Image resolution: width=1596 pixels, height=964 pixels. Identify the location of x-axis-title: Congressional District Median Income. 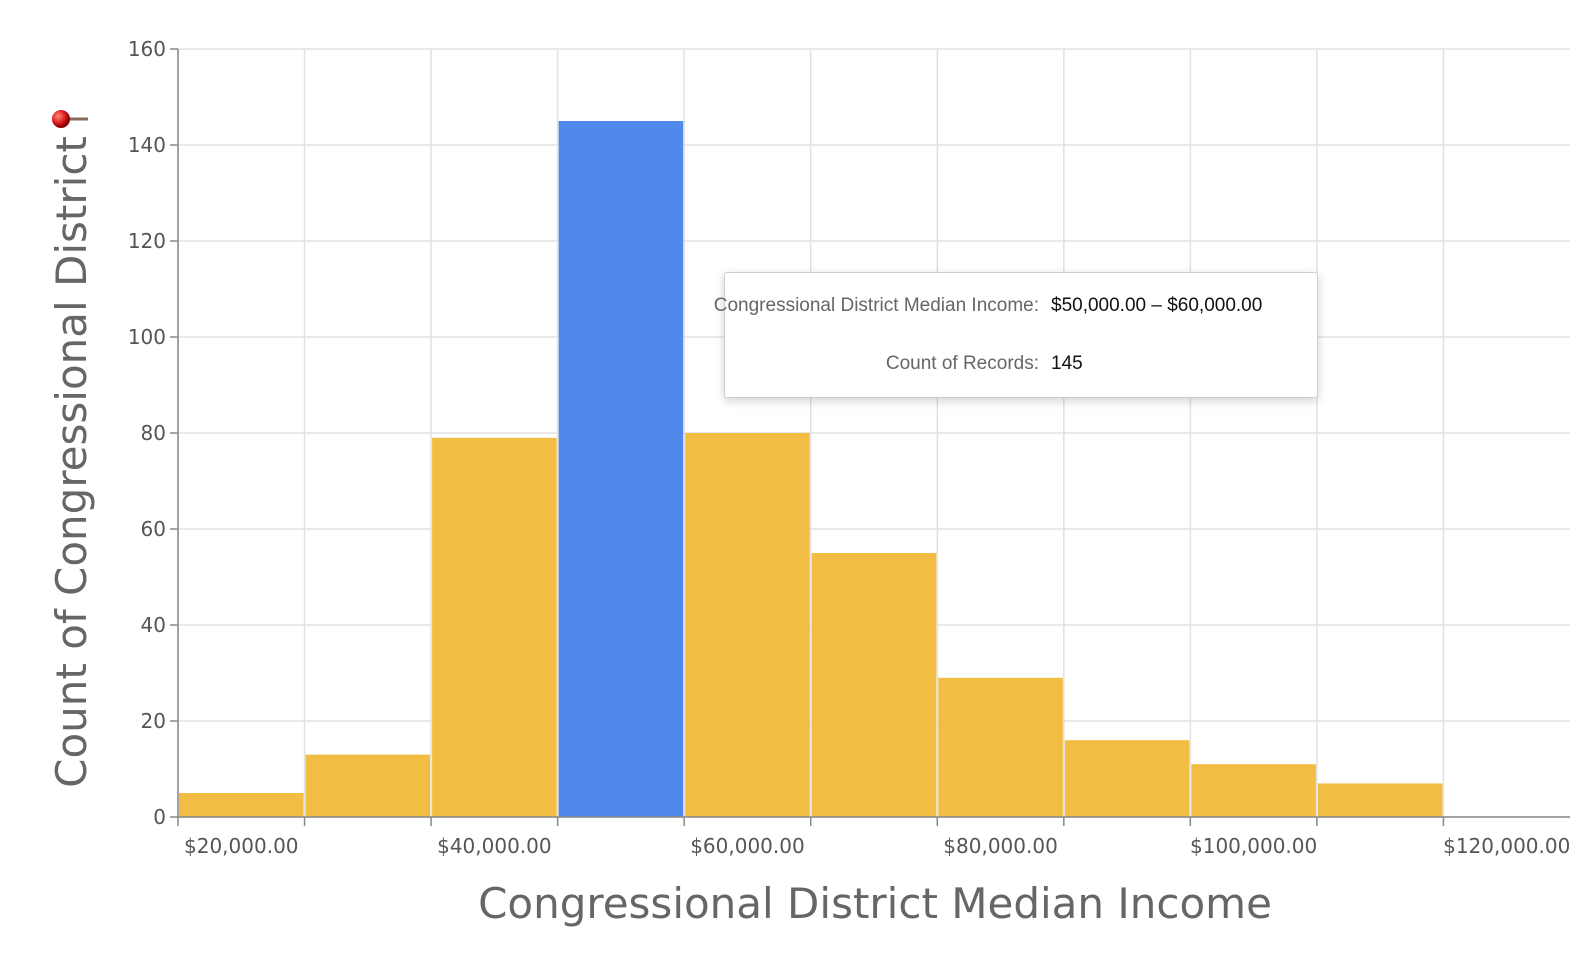
(875, 903).